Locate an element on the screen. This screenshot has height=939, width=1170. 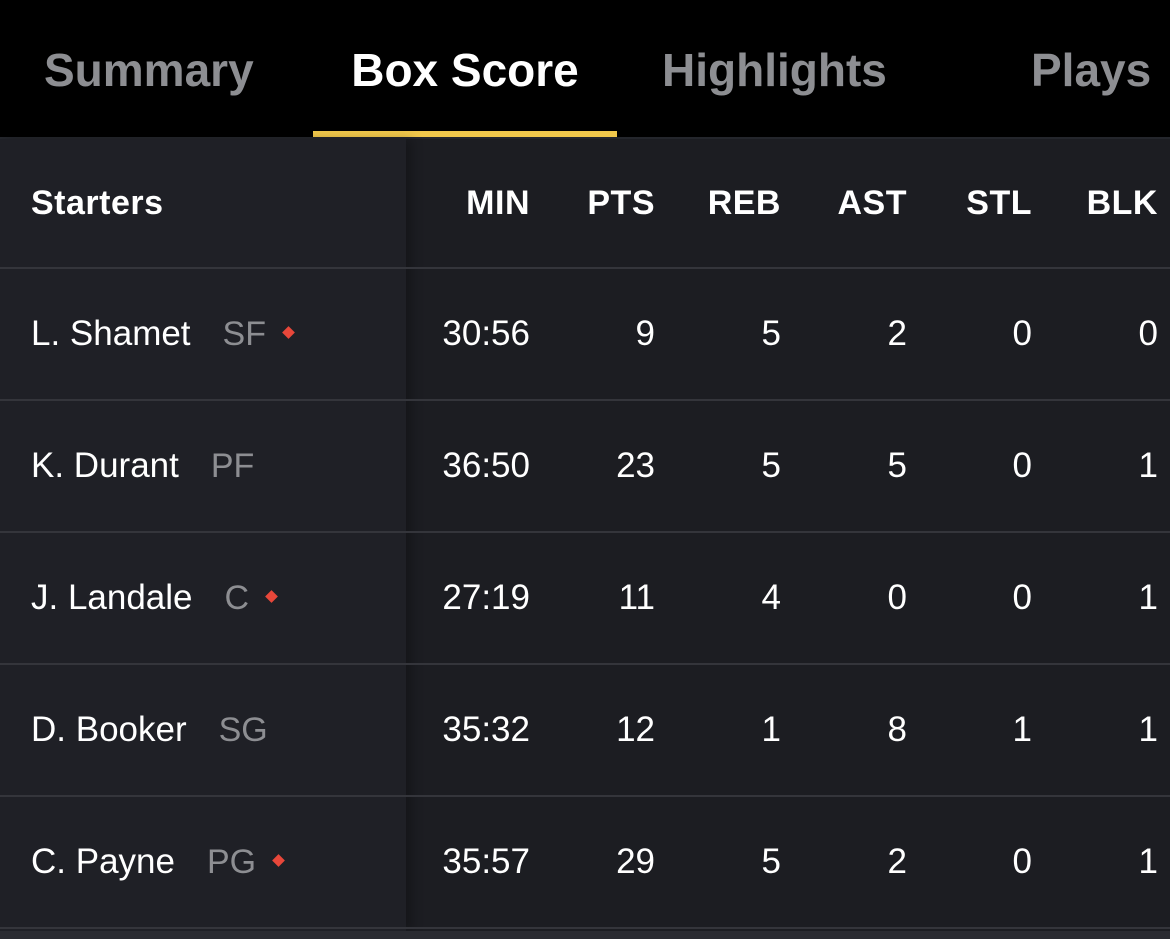
player-position: PF is located at coordinates (232, 465).